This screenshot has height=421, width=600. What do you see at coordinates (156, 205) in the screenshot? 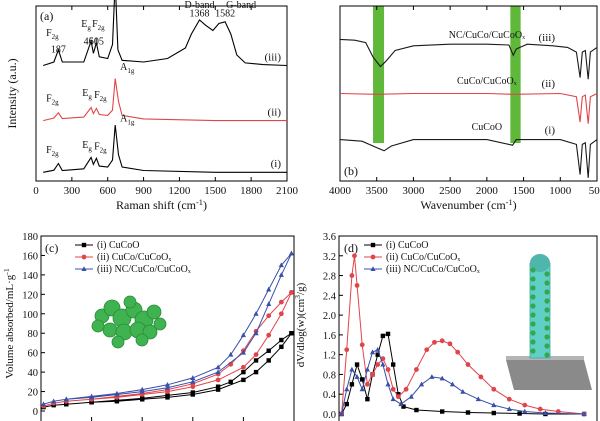
I see `x-axis-label-main: Raman shift (cm` at bounding box center [156, 205].